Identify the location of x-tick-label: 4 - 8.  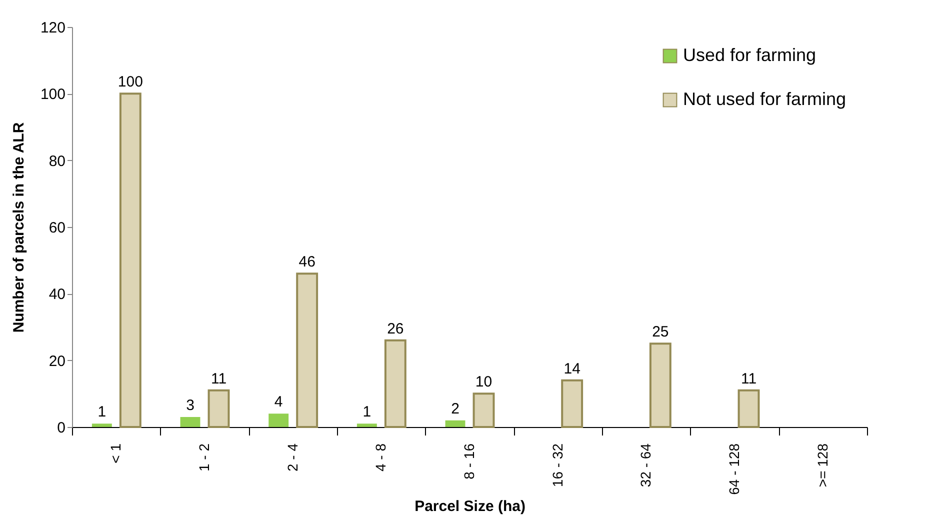
(380, 457).